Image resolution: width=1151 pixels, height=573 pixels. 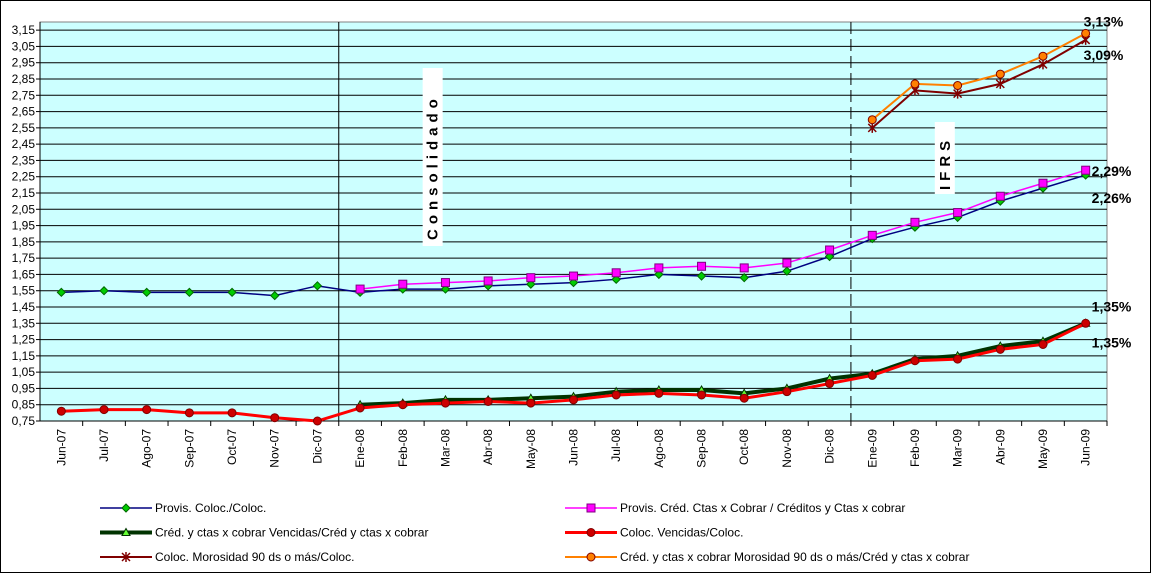 I want to click on x-tick-label: May-09, so click(x=1043, y=449).